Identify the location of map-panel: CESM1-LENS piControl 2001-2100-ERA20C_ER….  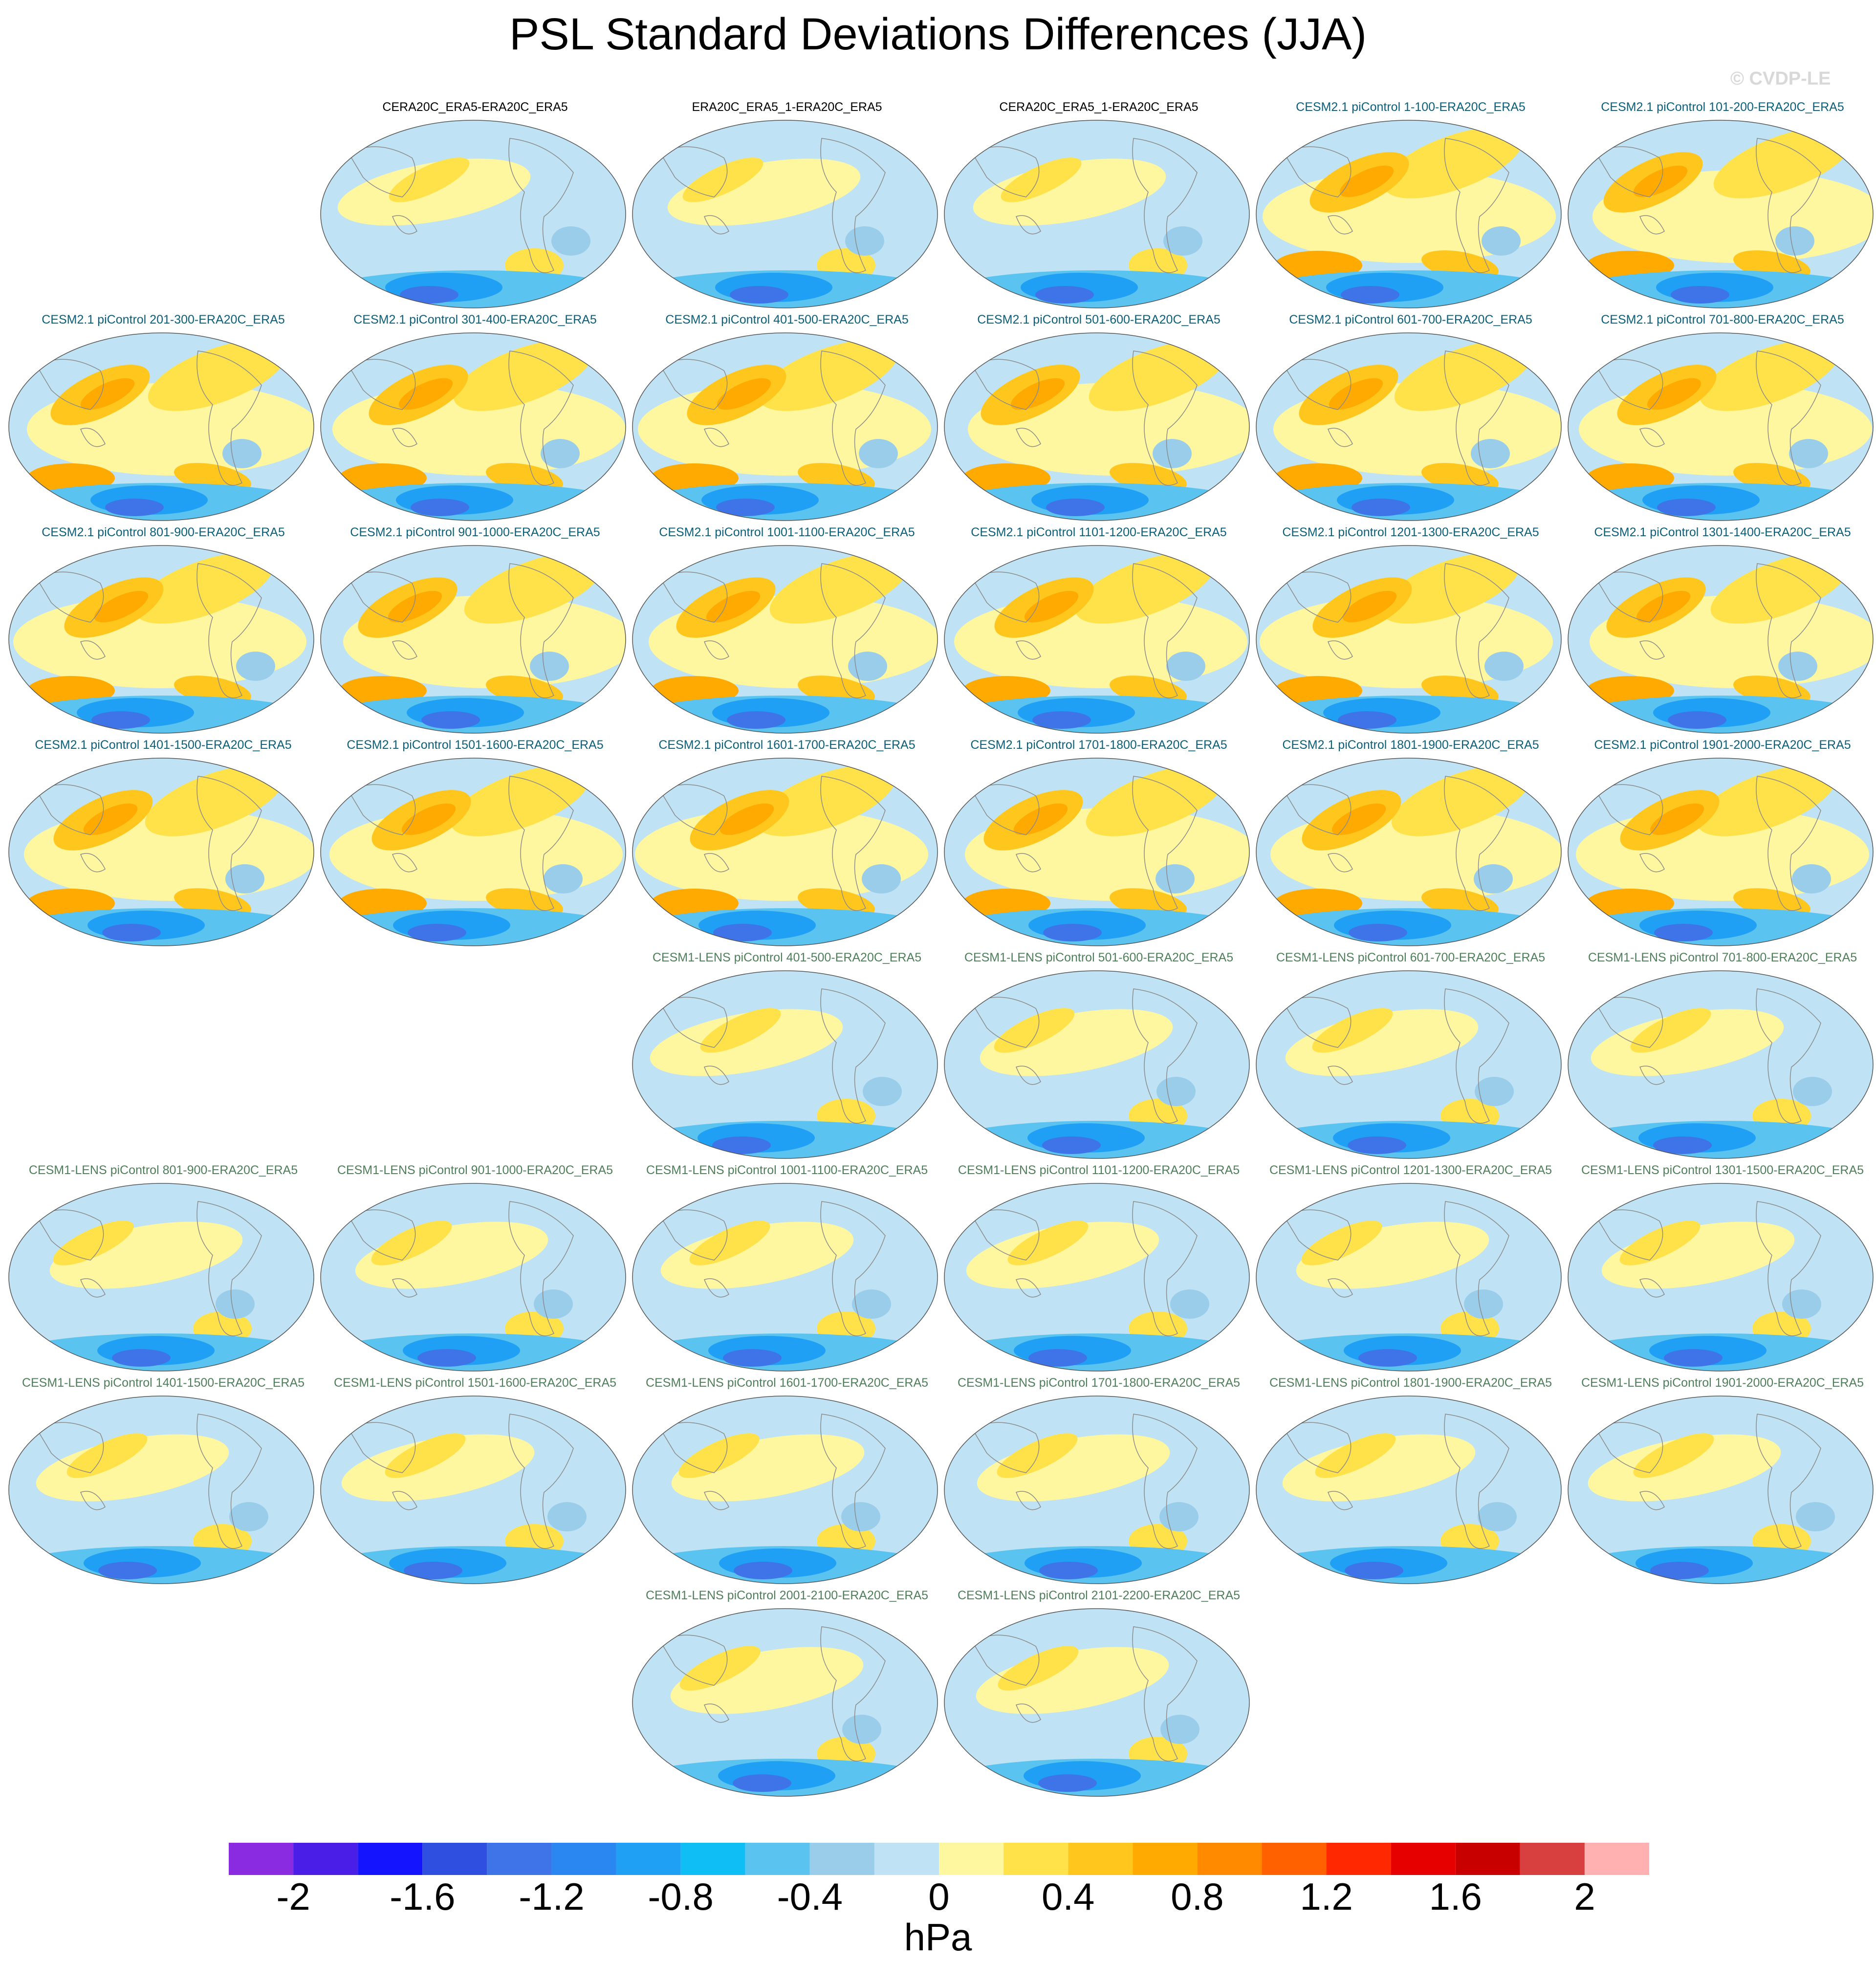
(787, 1695).